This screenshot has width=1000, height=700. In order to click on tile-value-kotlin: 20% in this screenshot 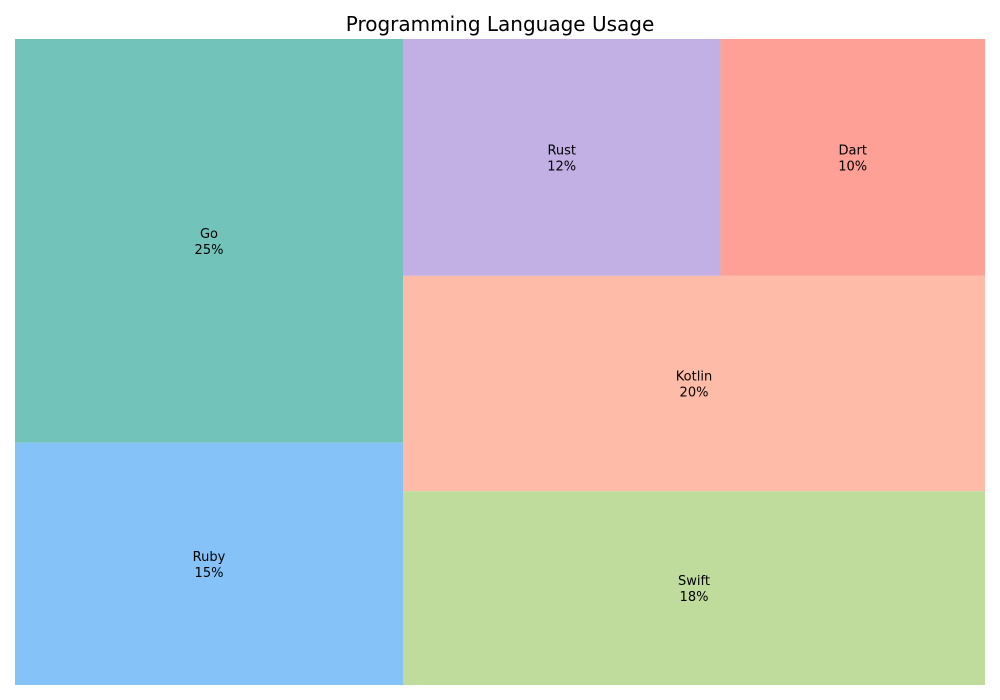, I will do `click(694, 393)`.